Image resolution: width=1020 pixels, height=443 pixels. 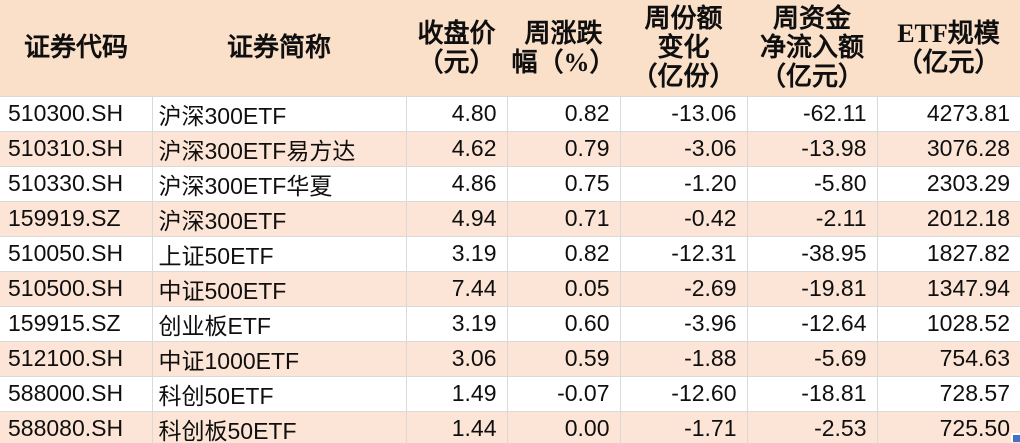 I want to click on cell-name: 科创板50ETF, so click(x=279, y=427).